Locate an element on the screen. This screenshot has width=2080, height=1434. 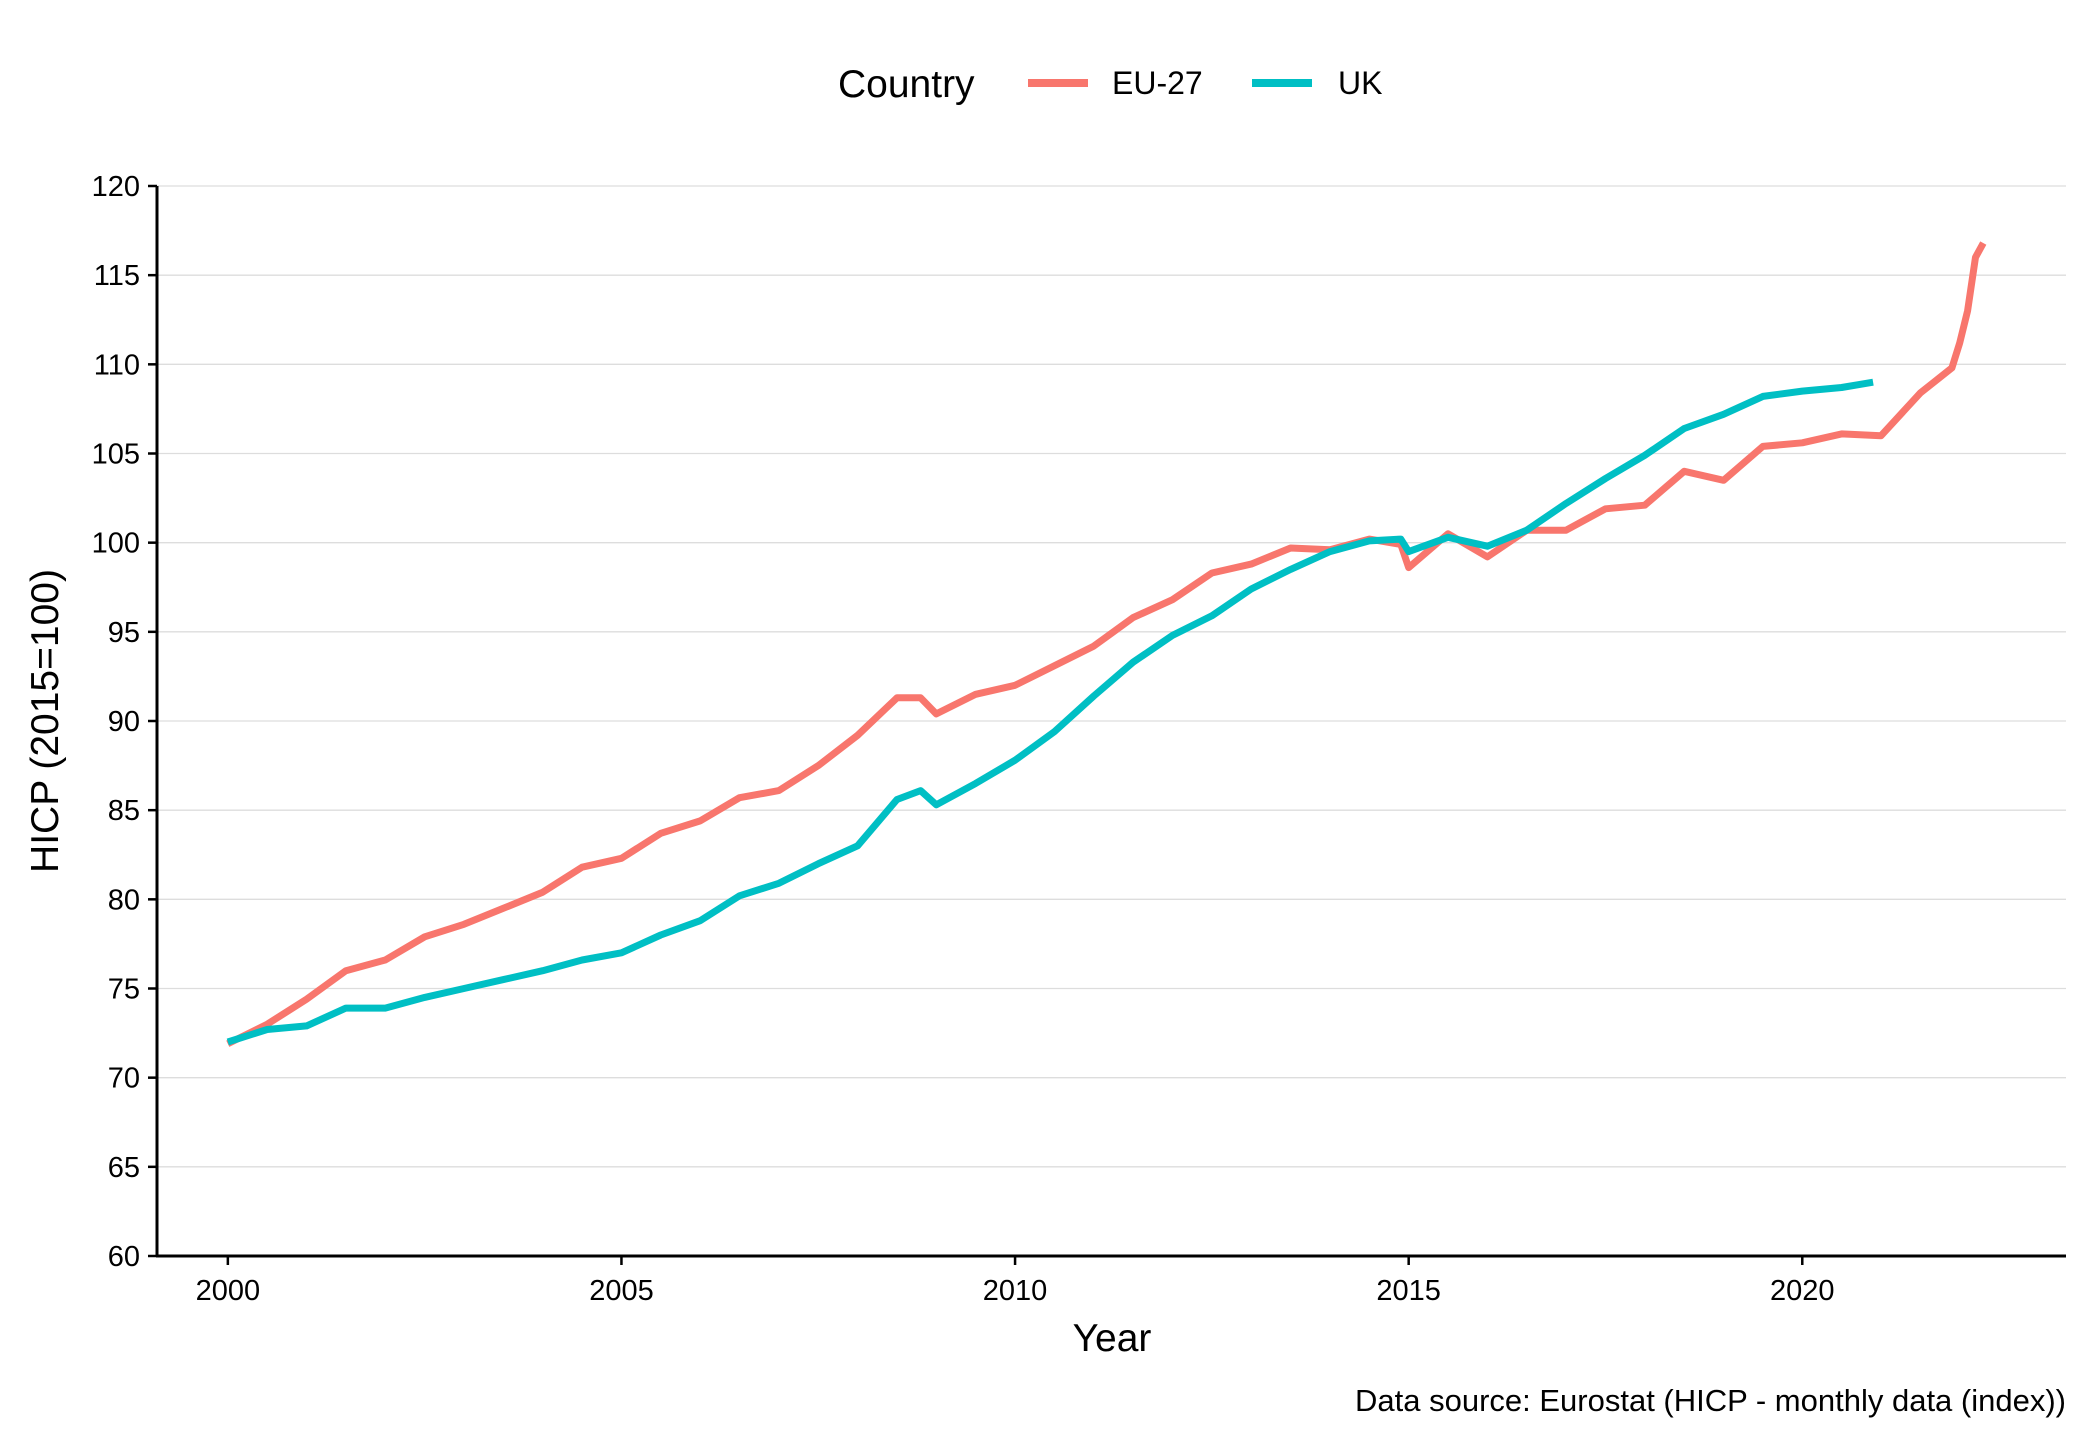
y-tick-label-120: 120 is located at coordinates (116, 187).